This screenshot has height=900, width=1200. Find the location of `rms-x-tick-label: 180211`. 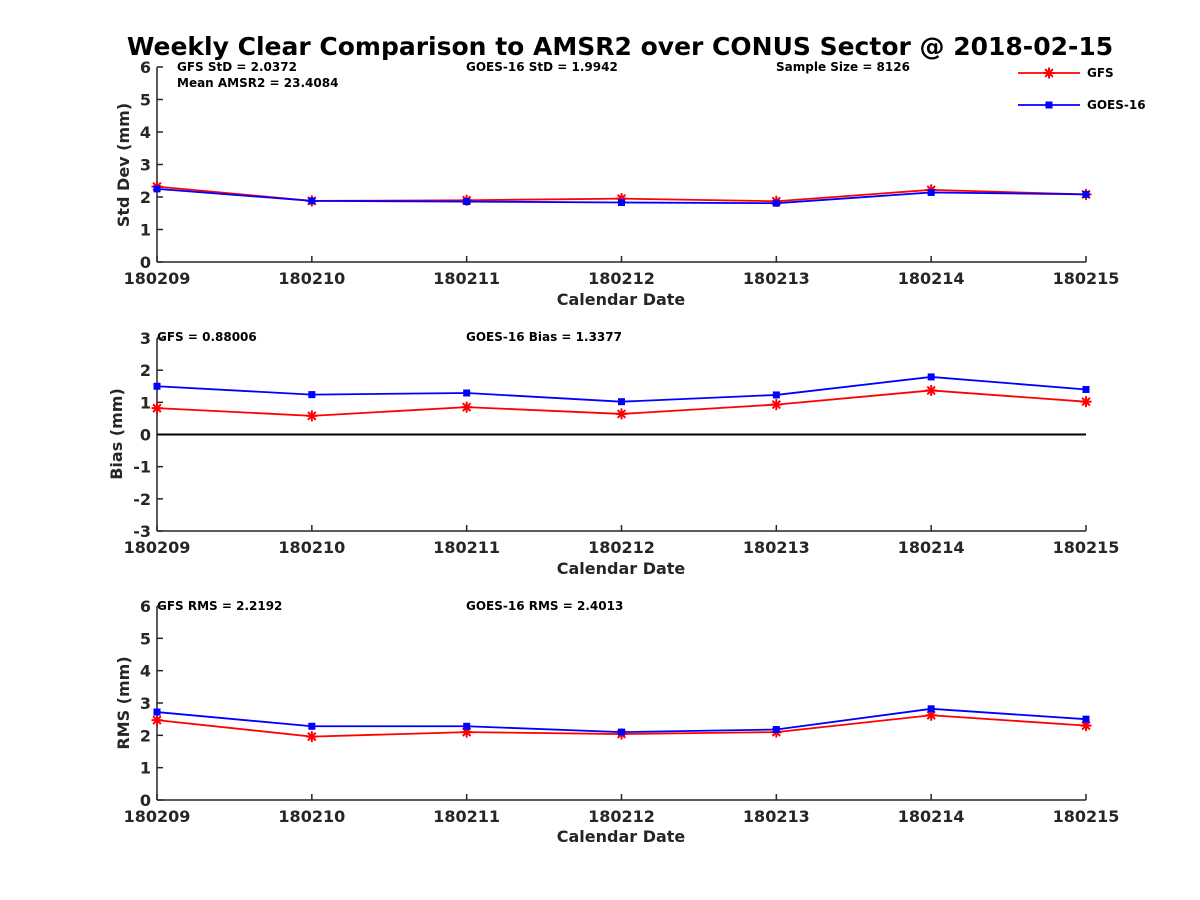

rms-x-tick-label: 180211 is located at coordinates (466, 816).